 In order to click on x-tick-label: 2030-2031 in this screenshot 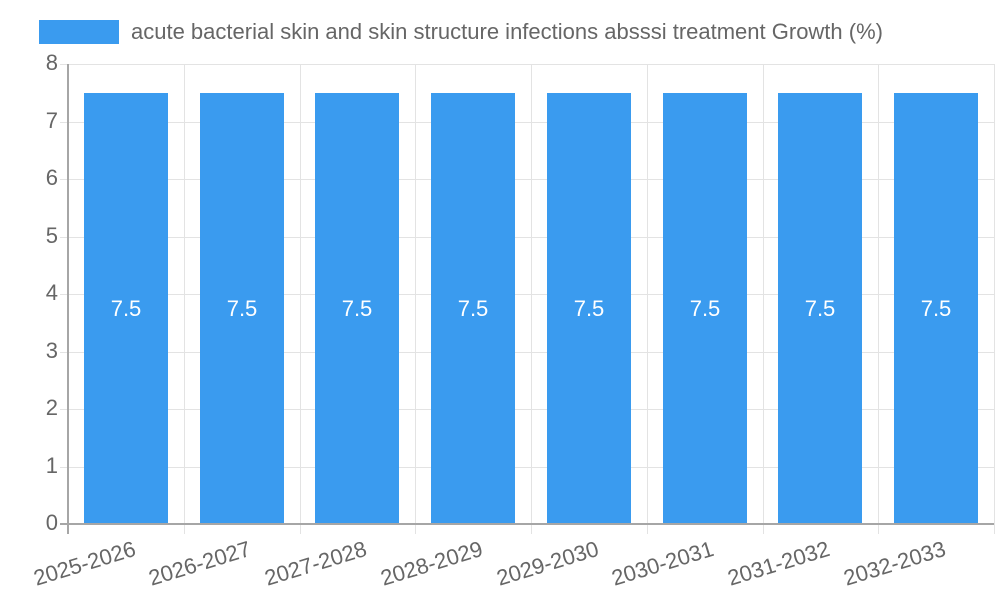, I will do `click(663, 563)`.